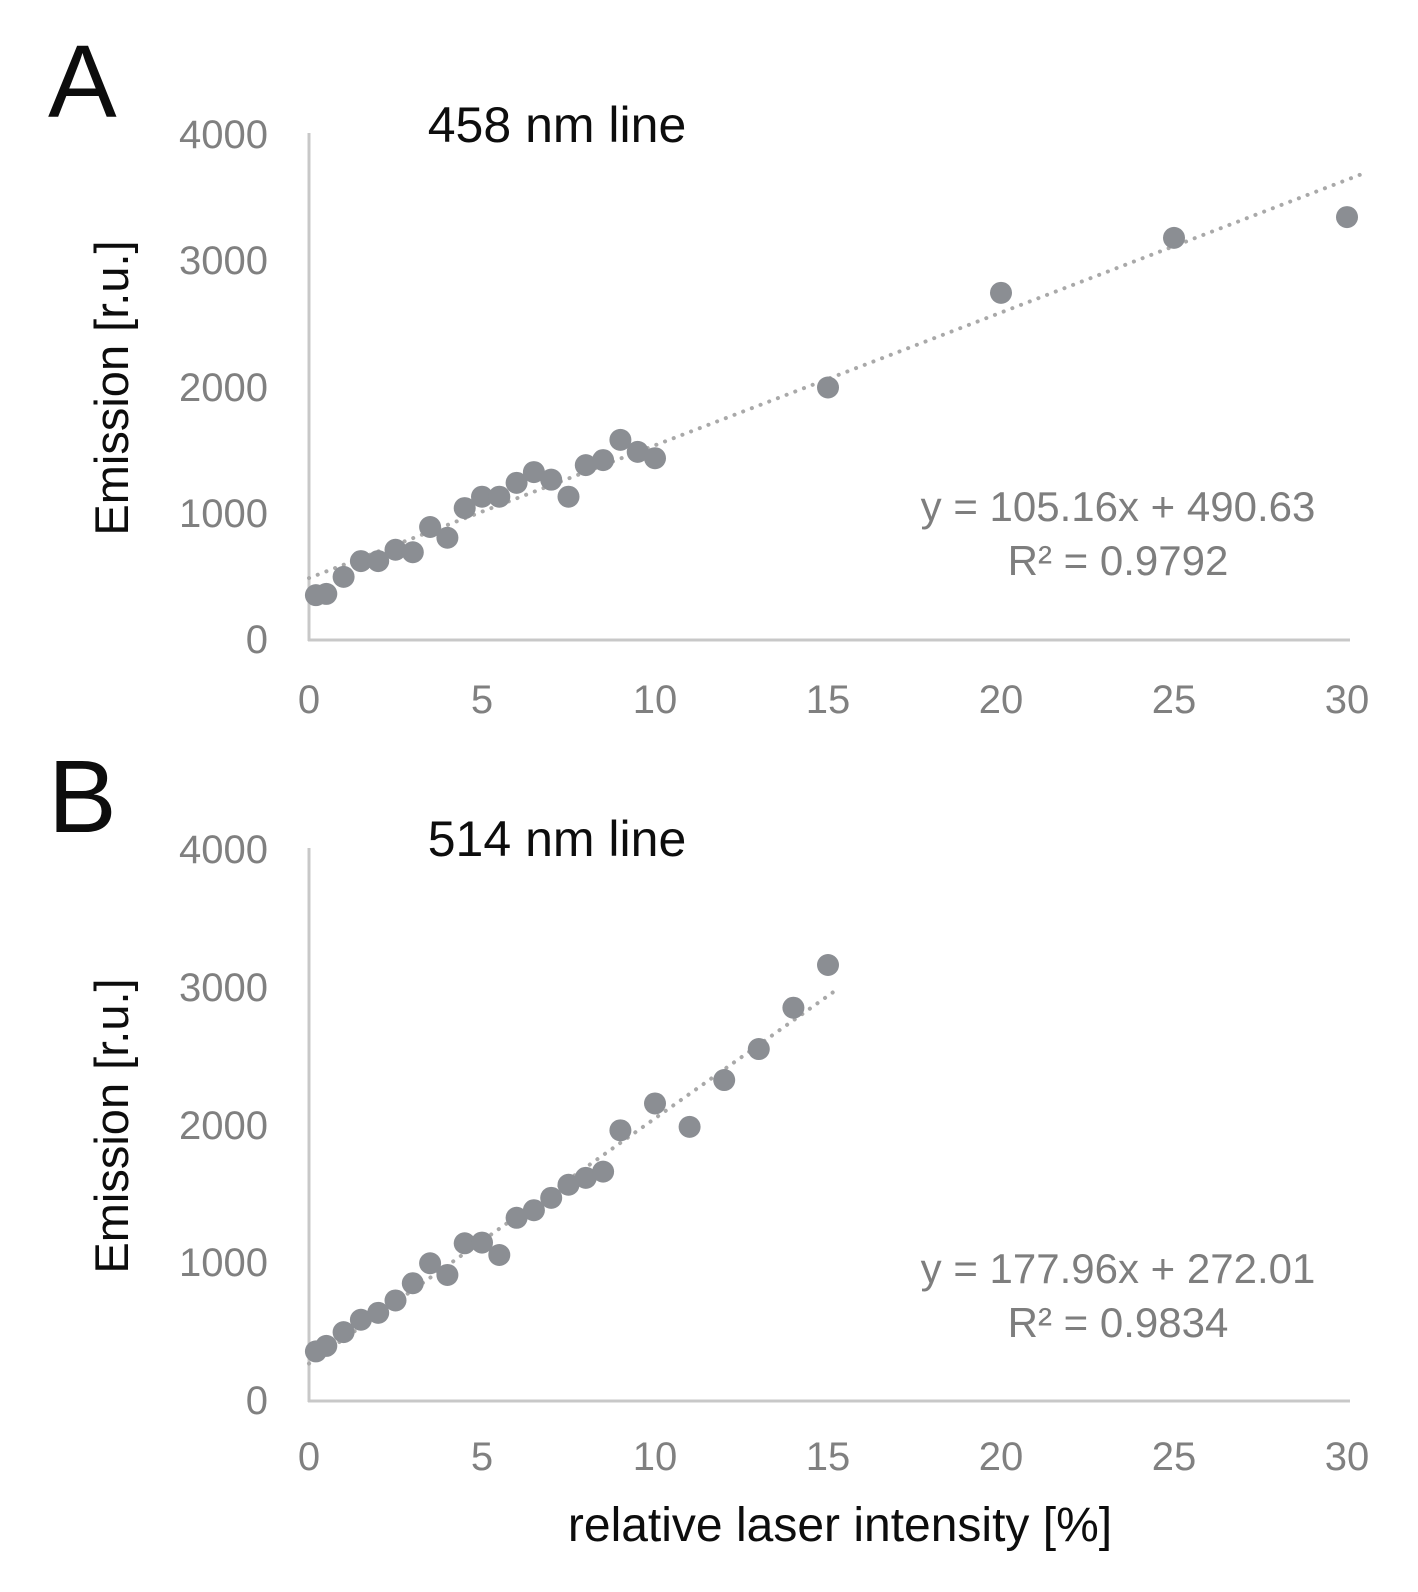 Image resolution: width=1418 pixels, height=1592 pixels. What do you see at coordinates (1118, 560) in the screenshot?
I see `panel-a-r-squared: R² = 0.9792` at bounding box center [1118, 560].